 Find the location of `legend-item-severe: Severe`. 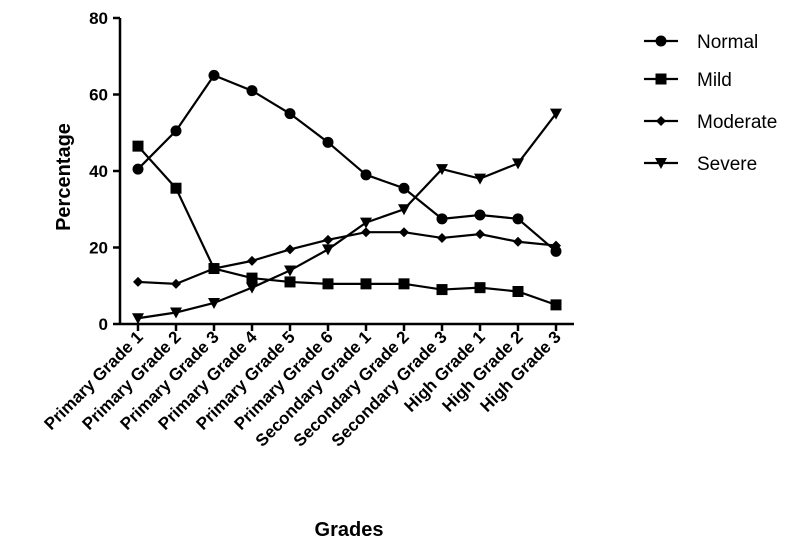

legend-item-severe: Severe is located at coordinates (700, 164).